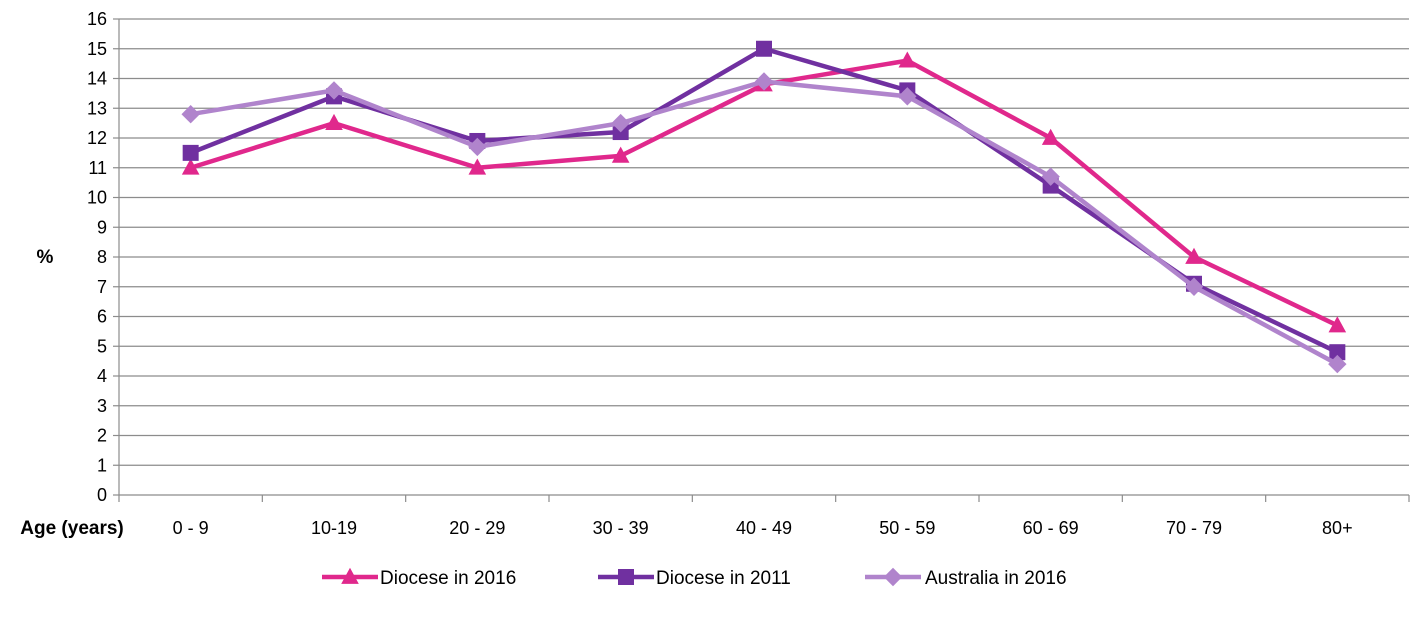 The width and height of the screenshot is (1419, 617). What do you see at coordinates (97, 138) in the screenshot?
I see `y-tick-label: 12` at bounding box center [97, 138].